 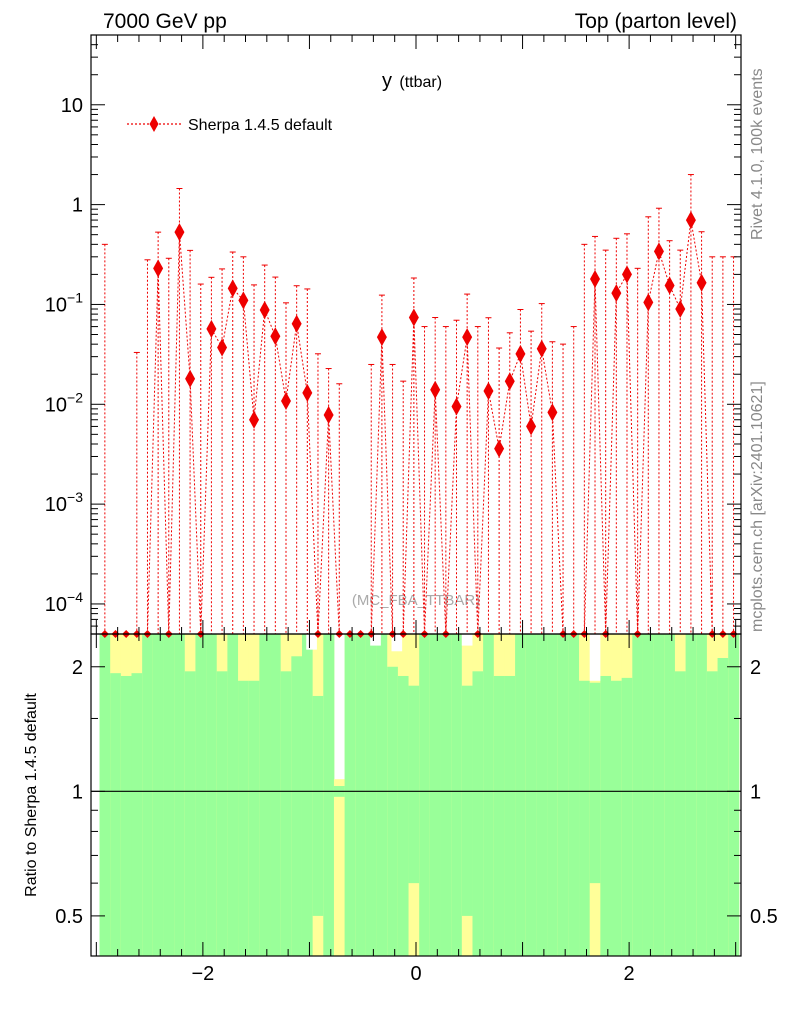 What do you see at coordinates (755, 668) in the screenshot?
I see `ratio-y-tick-label-right: 2` at bounding box center [755, 668].